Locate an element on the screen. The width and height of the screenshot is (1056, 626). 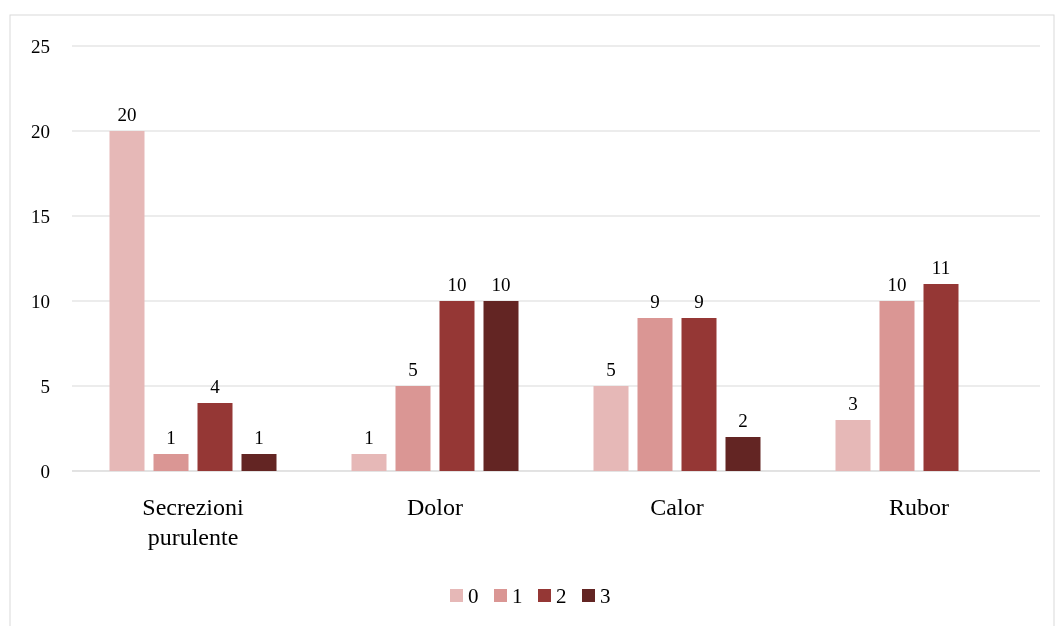
data-label: 11 is located at coordinates (941, 267).